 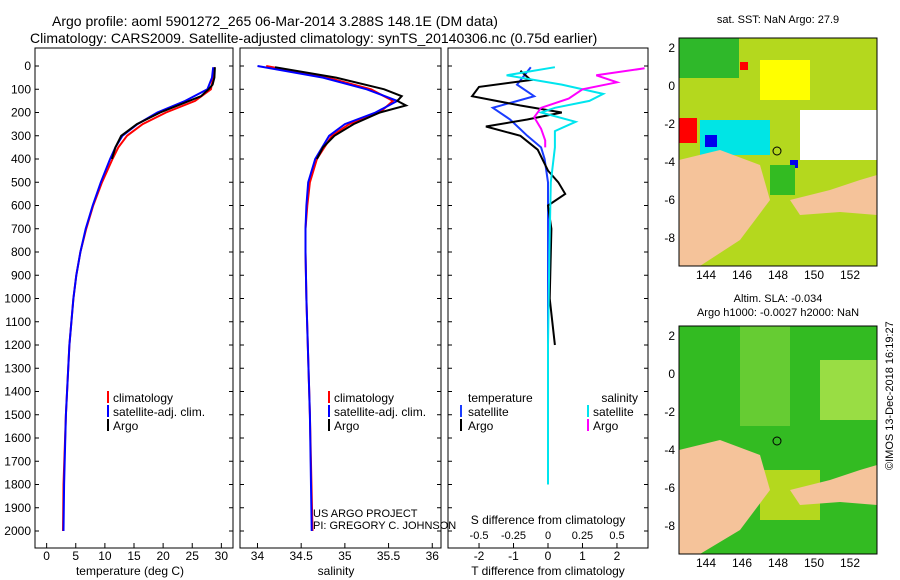 What do you see at coordinates (17, 392) in the screenshot?
I see `depth-tick-label: 1400` at bounding box center [17, 392].